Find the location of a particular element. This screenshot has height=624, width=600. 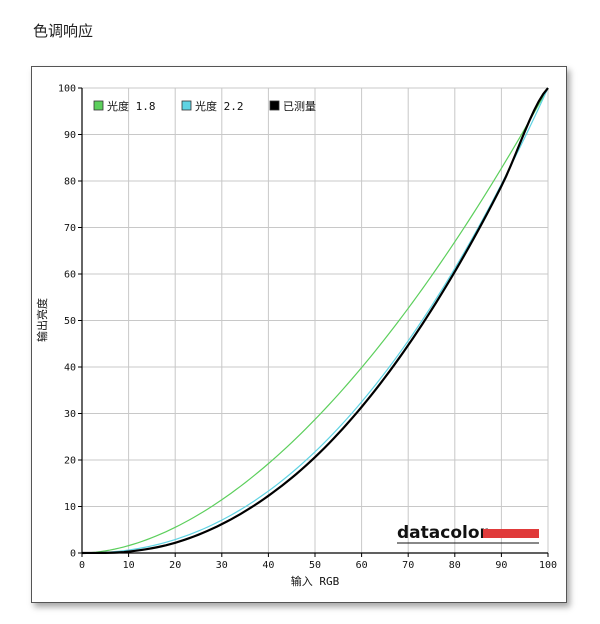

y-axis-label: 输出亮度 is located at coordinates (42, 320).